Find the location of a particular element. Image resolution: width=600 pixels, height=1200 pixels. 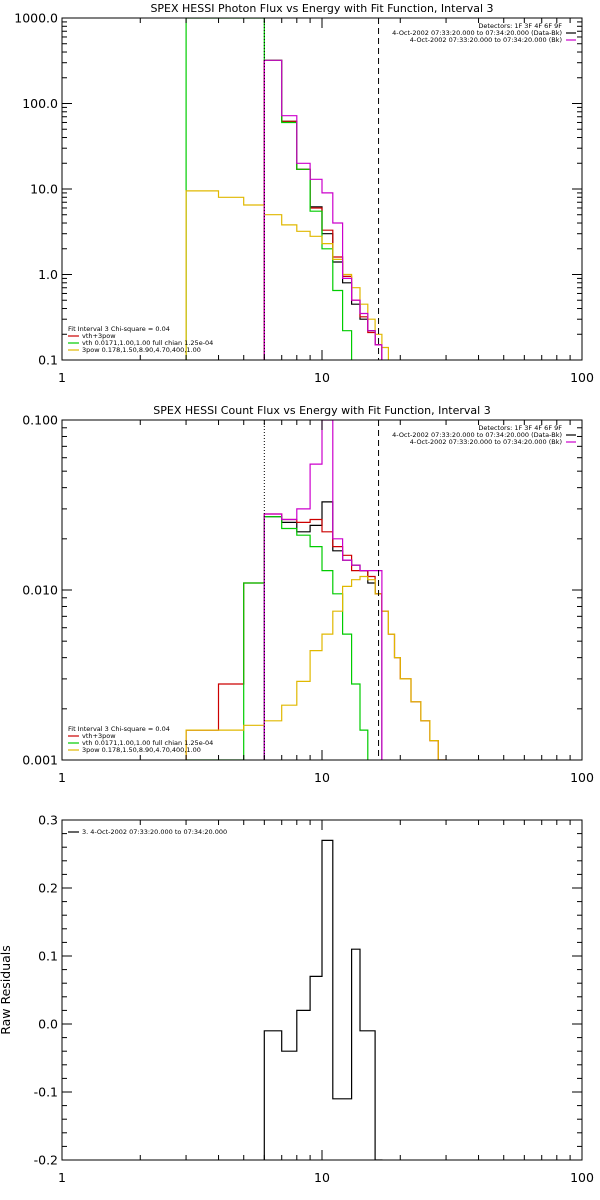

y-tick-label: 0.100 is located at coordinates (40, 420).